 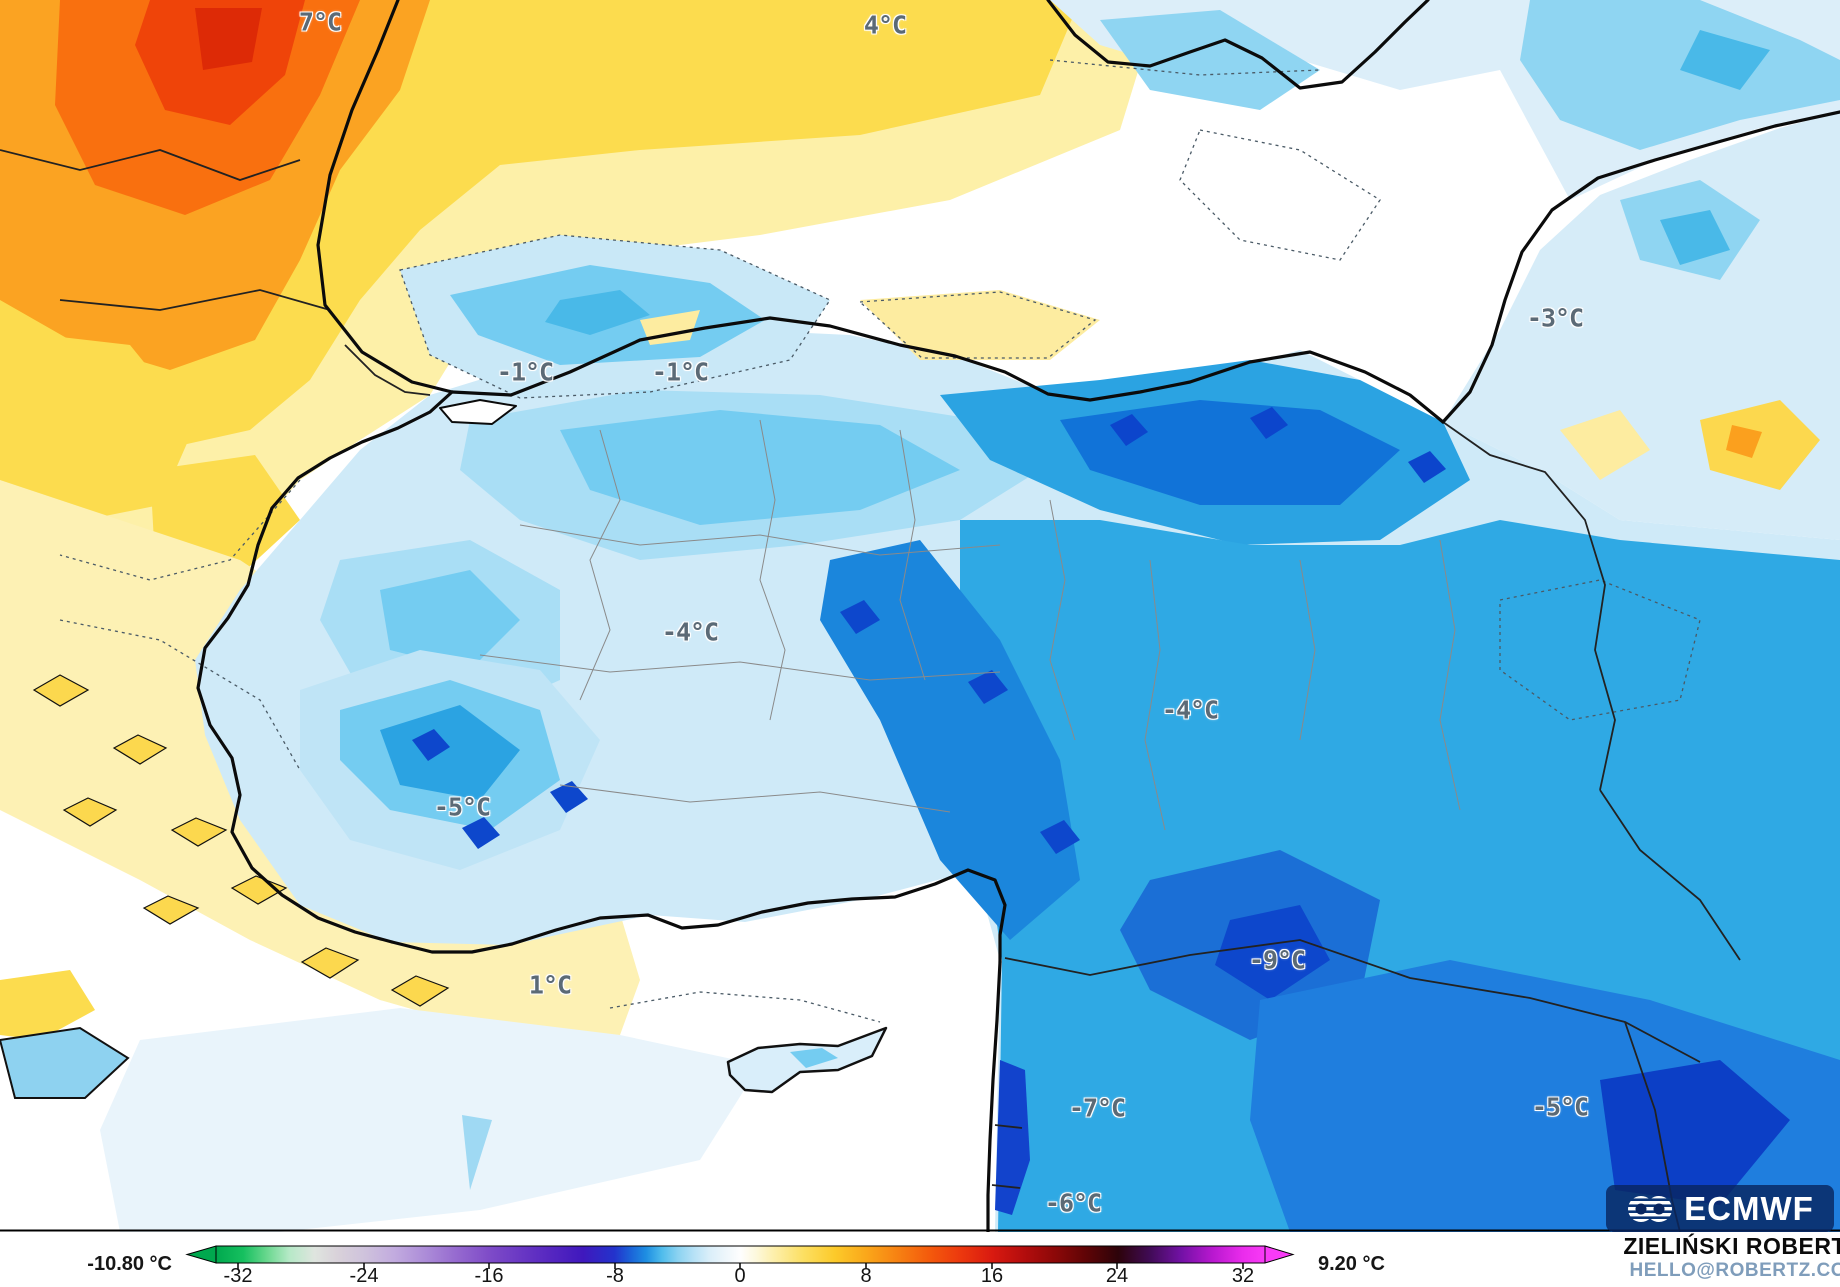 I want to click on temp-label: -9°C, so click(x=1277, y=960).